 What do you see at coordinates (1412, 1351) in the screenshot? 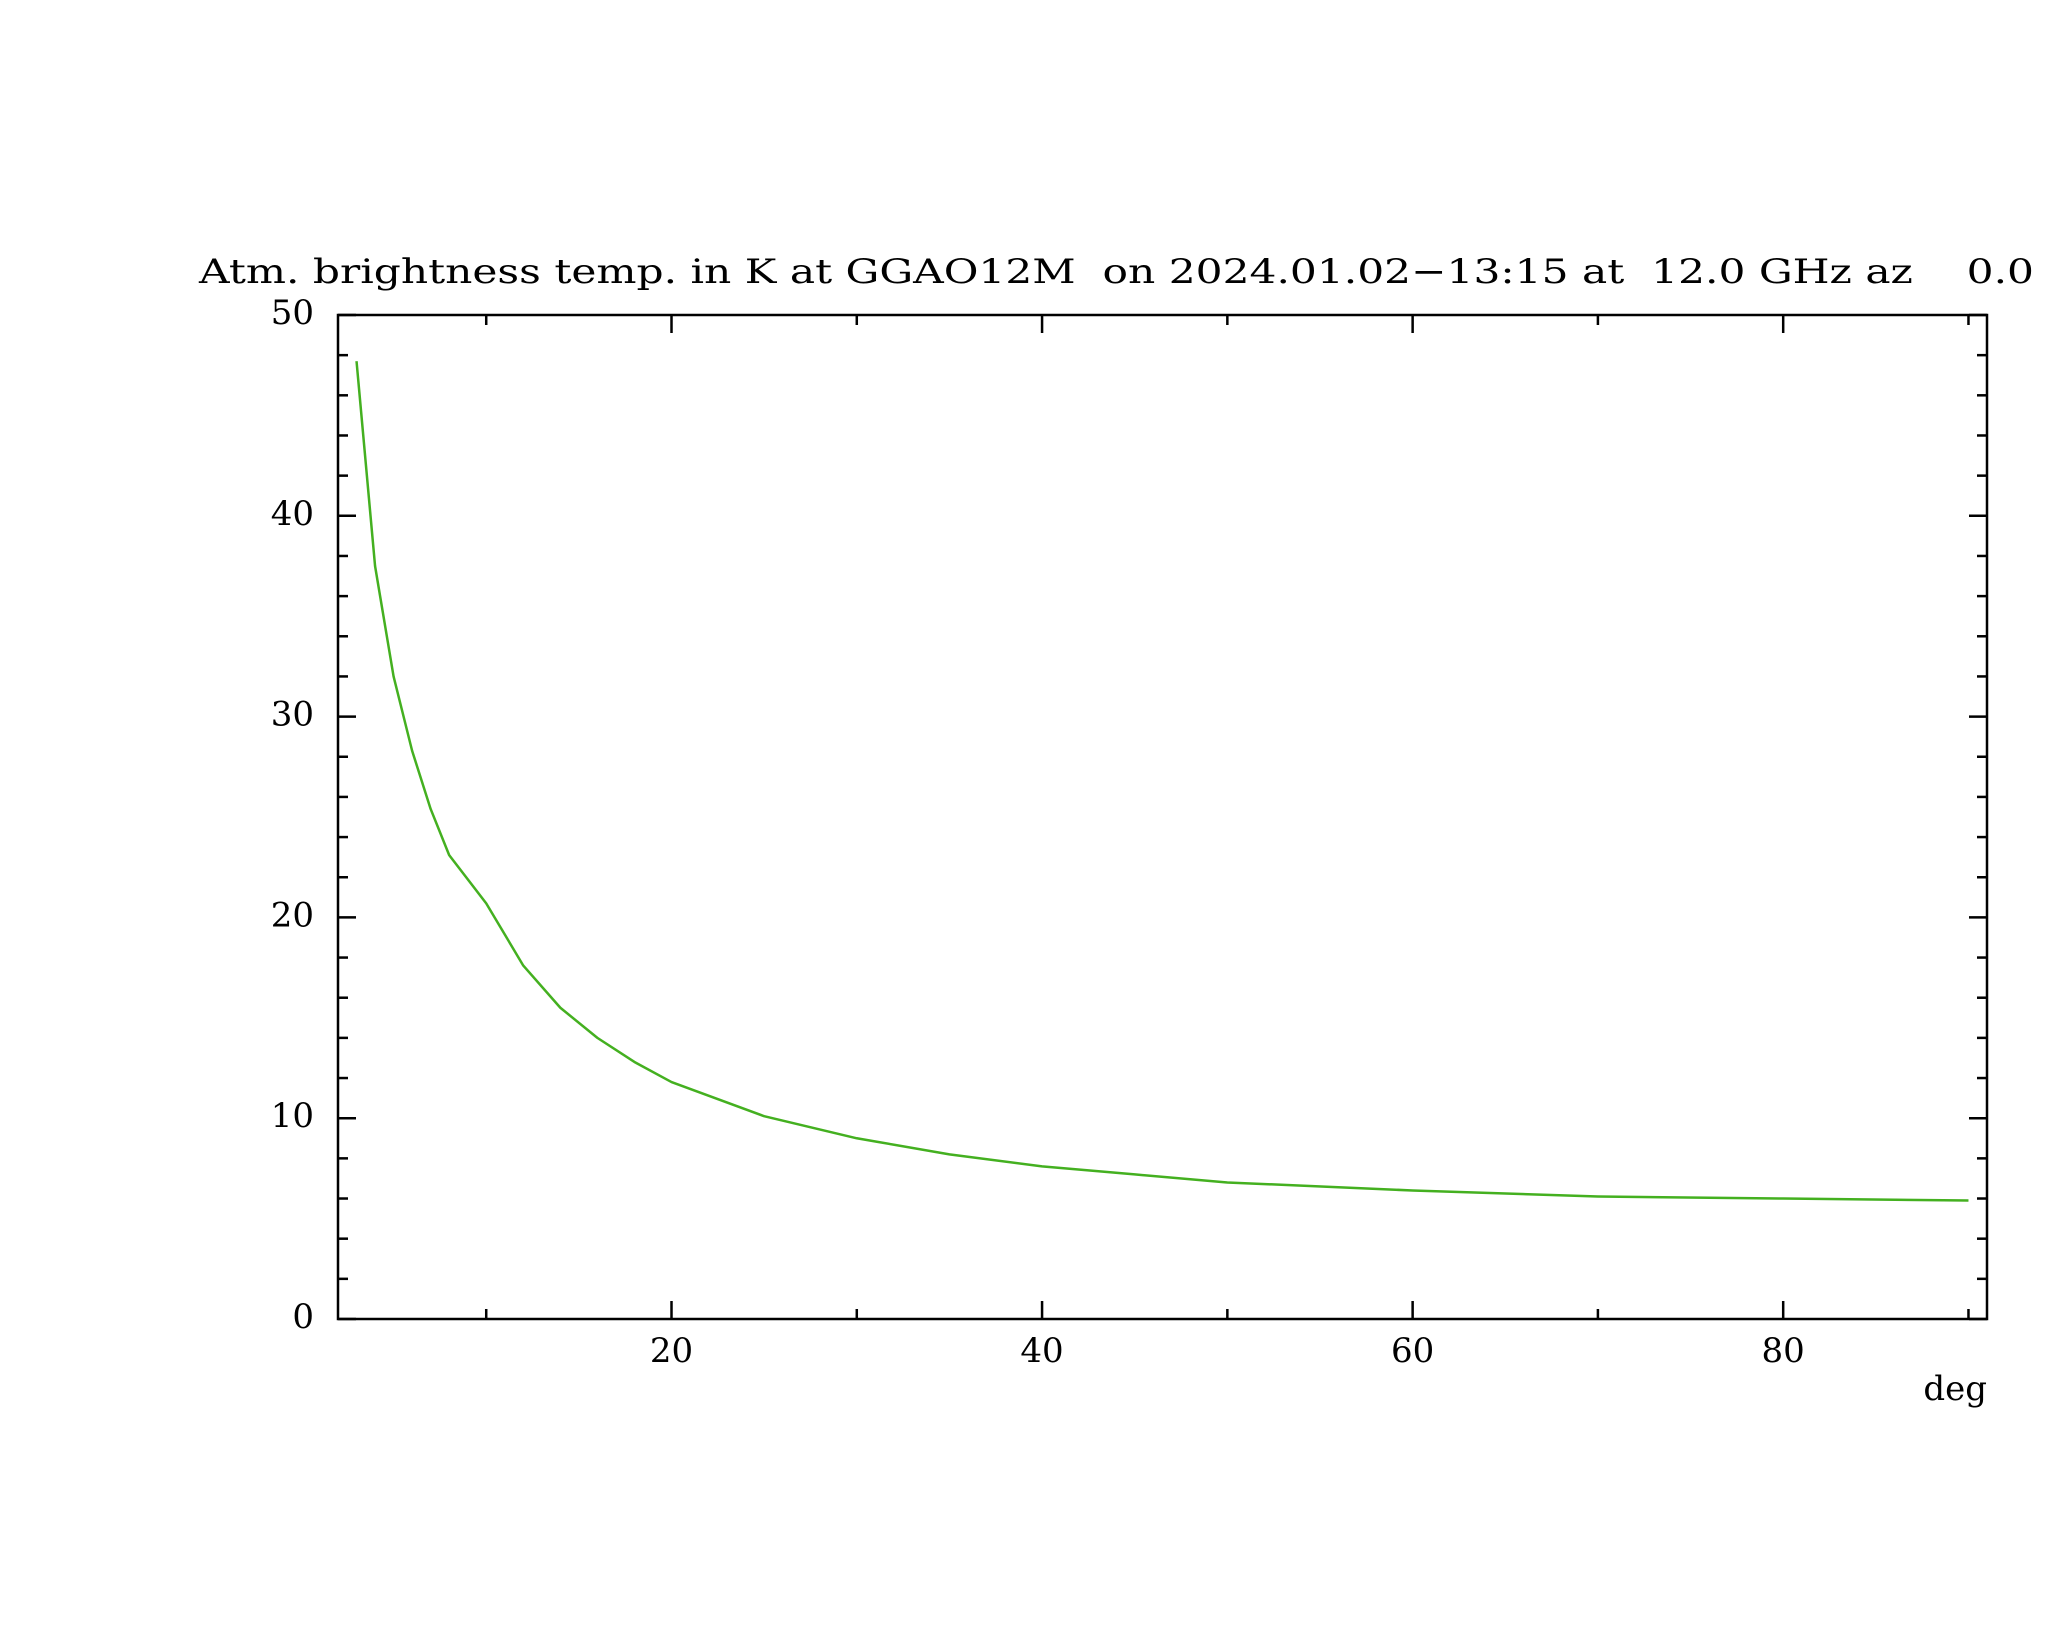
I see `x-tick-label: 60` at bounding box center [1412, 1351].